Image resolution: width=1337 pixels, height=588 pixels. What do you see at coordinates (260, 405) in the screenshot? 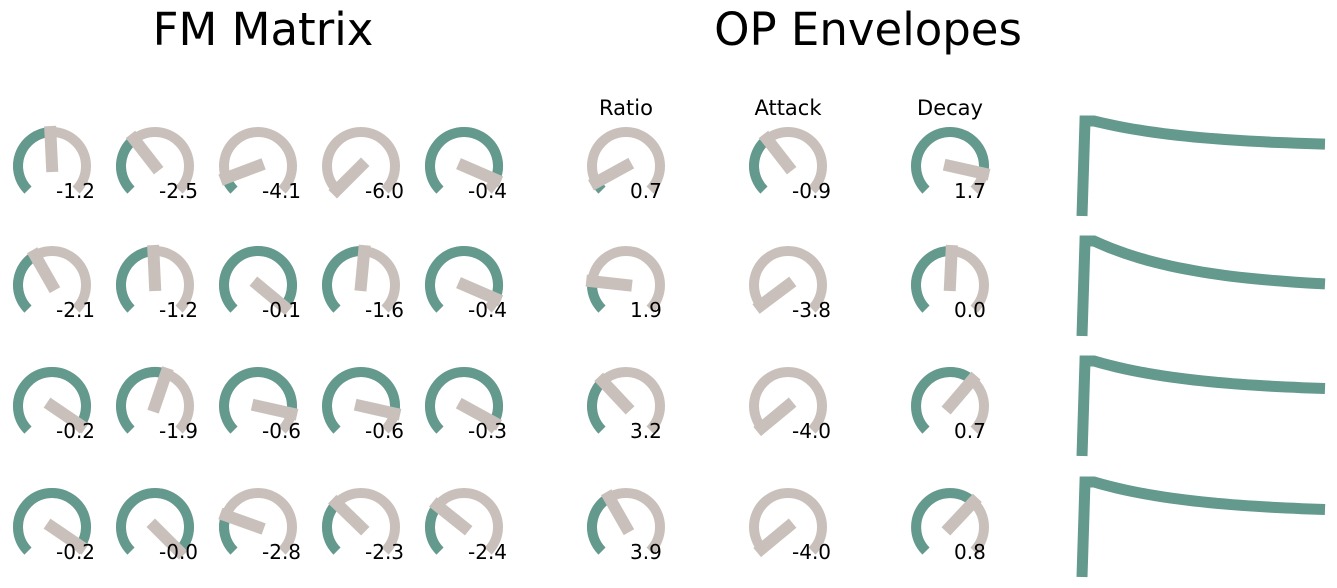
I see `fm-knob-r3-c3: -0.6` at bounding box center [260, 405].